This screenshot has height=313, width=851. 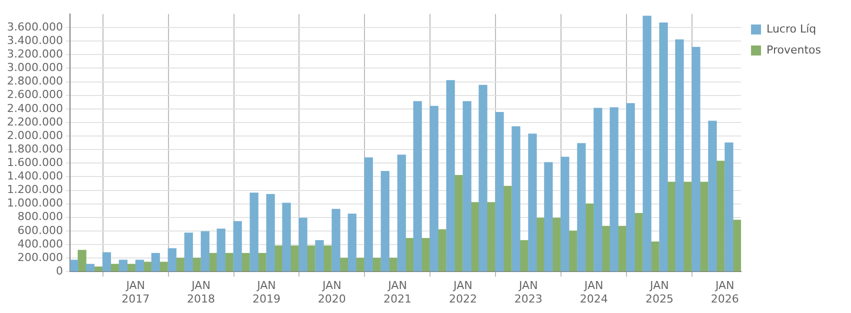 I want to click on y-tick-label: 0, so click(x=59, y=271).